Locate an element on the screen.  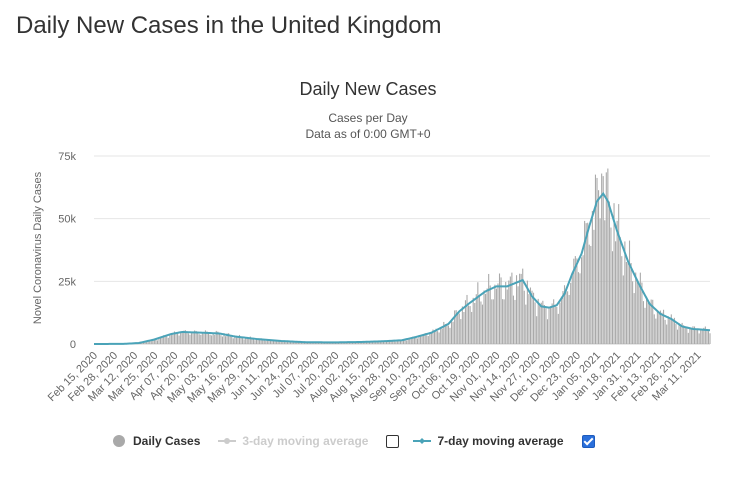
y-axis-label: Novel Coronavirus Daily Cases is located at coordinates (38, 247).